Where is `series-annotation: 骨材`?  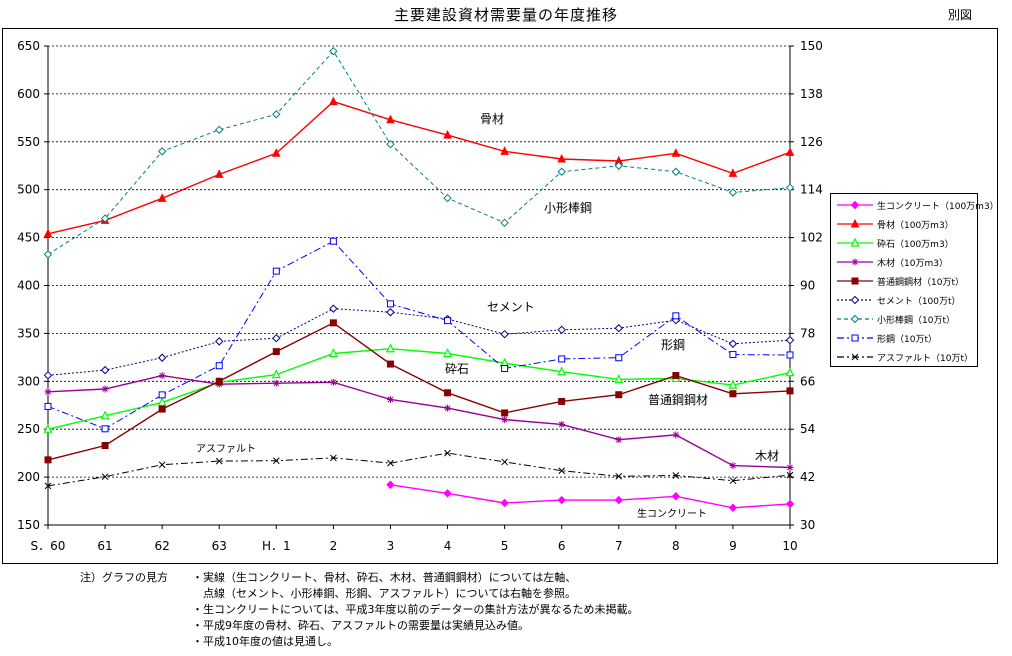
series-annotation: 骨材 is located at coordinates (492, 119).